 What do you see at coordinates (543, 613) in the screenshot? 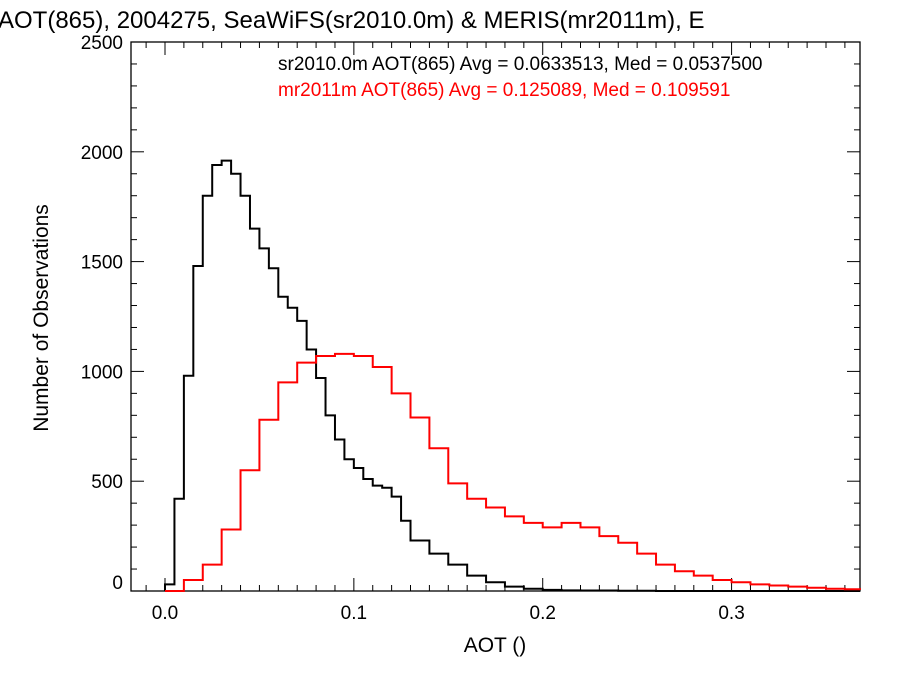
I see `x-tick-label: 0.2` at bounding box center [543, 613].